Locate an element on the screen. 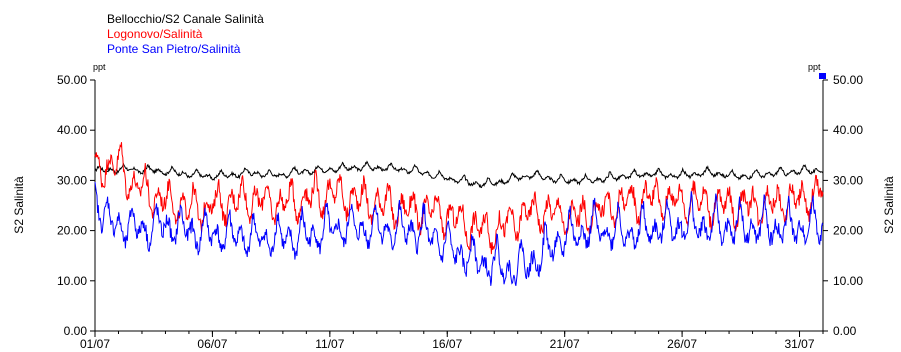 The width and height of the screenshot is (901, 352). end-marker is located at coordinates (822, 76).